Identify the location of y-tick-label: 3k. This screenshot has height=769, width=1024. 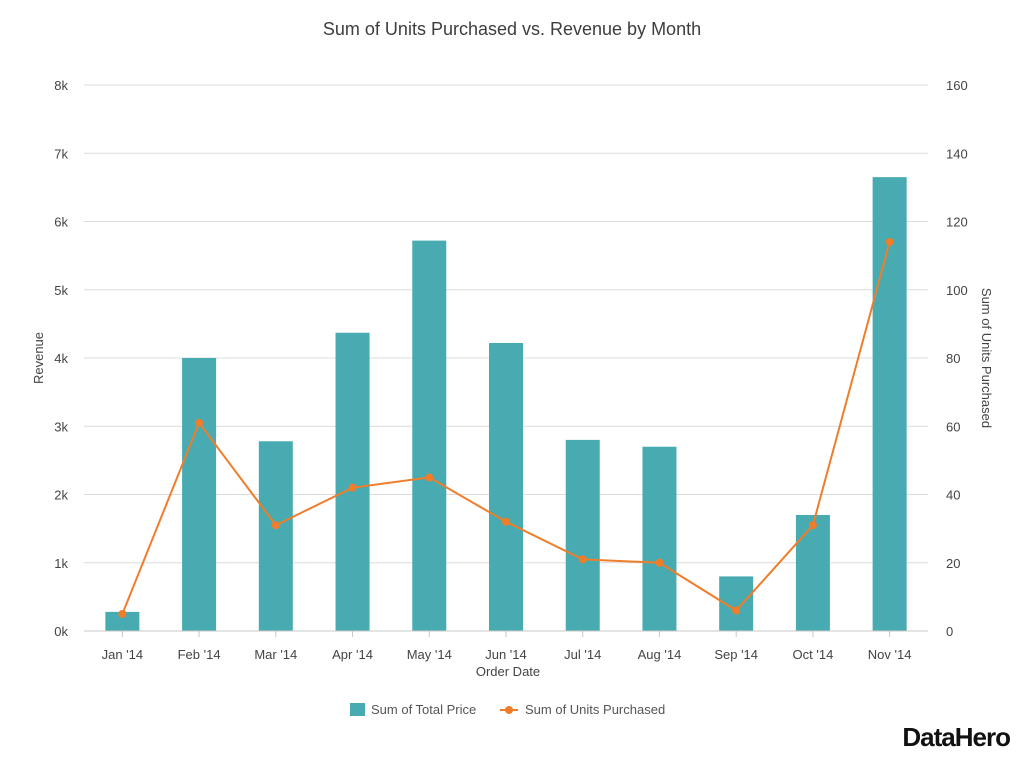
(61, 426).